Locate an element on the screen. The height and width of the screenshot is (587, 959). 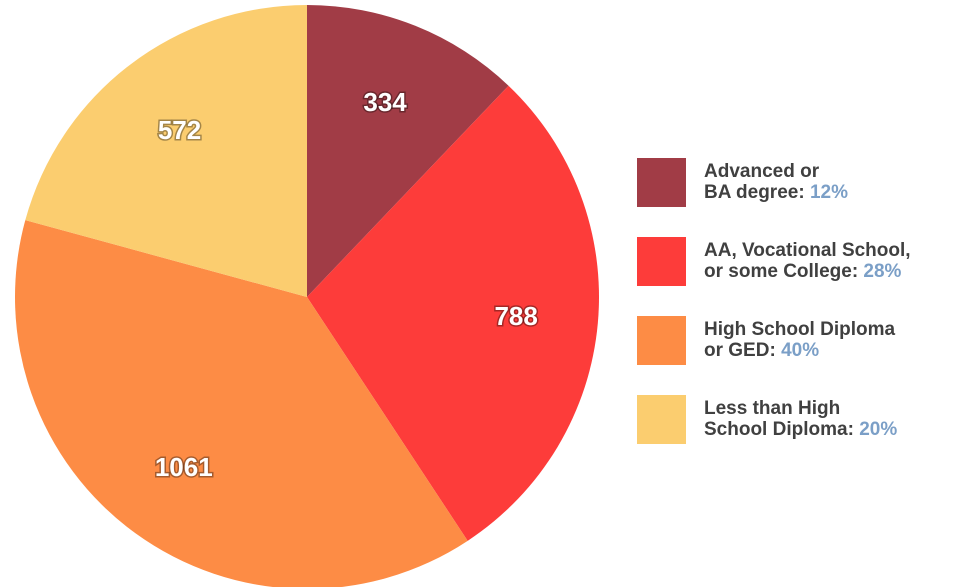
legend-label: High School Diploma or GED: 40% is located at coordinates (800, 340).